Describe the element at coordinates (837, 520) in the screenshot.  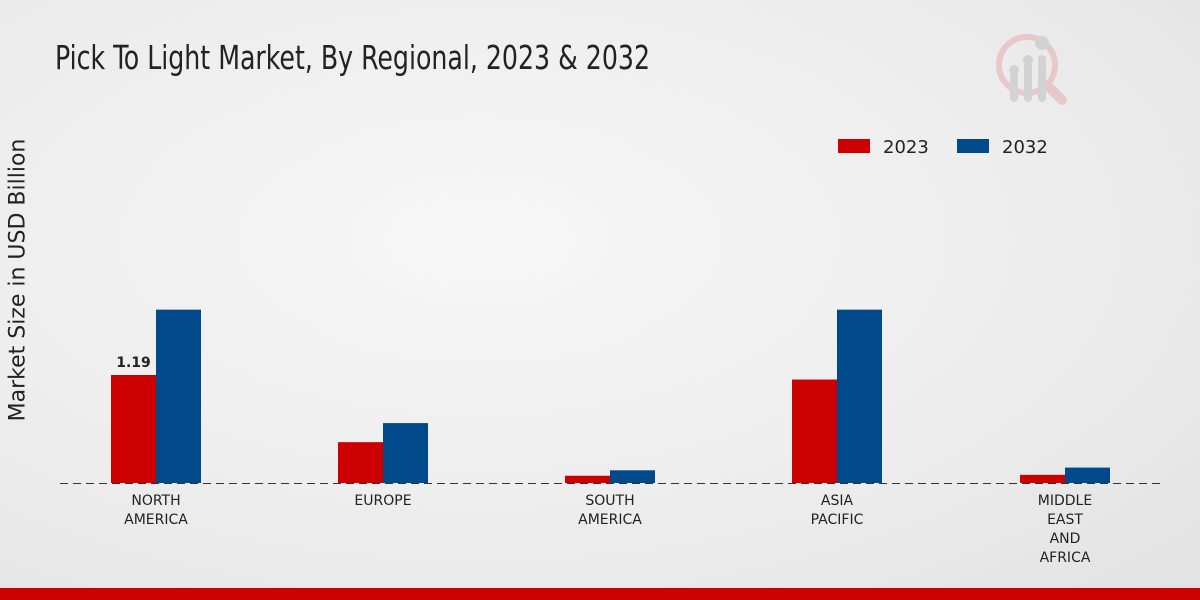
I see `category-label: PACIFIC` at that location.